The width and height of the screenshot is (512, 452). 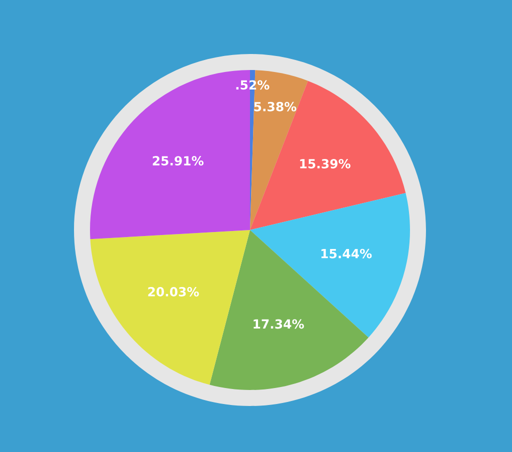 I want to click on data-label: 25.91%, so click(x=178, y=161).